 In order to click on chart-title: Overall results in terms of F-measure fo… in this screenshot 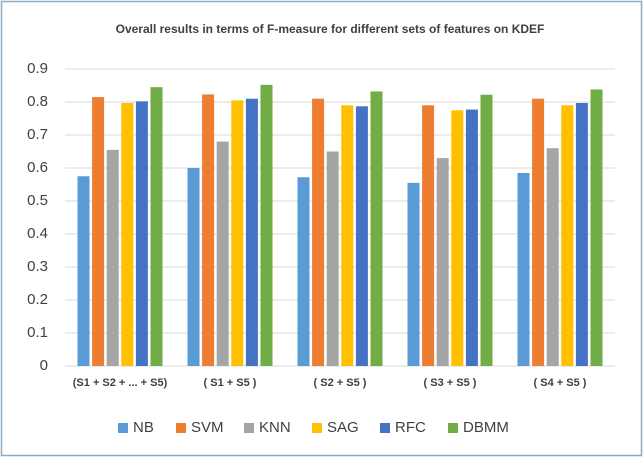, I will do `click(330, 29)`.